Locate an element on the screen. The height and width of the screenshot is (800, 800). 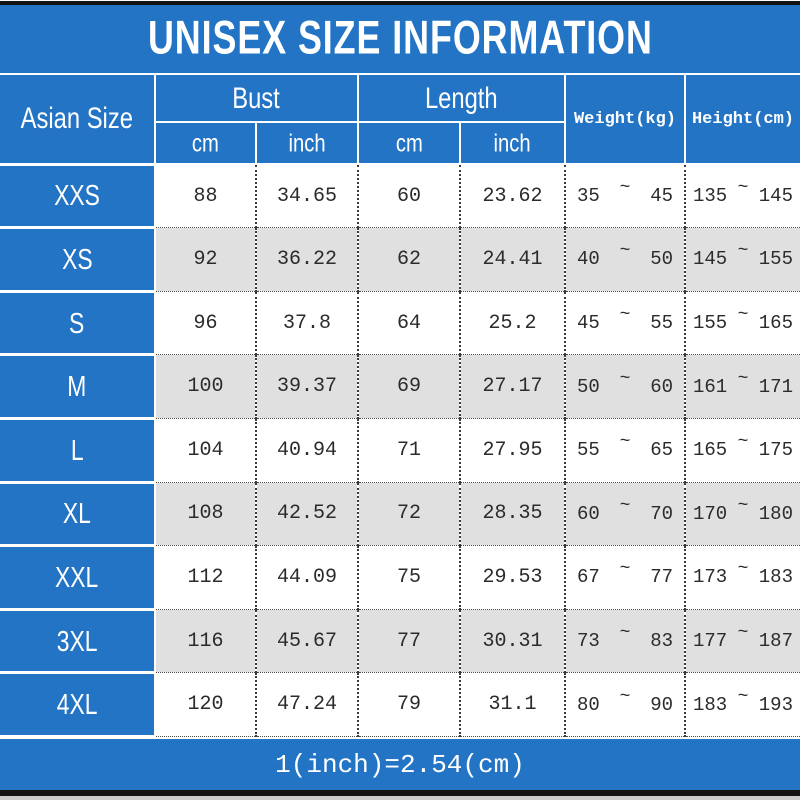
weight-max: 45 is located at coordinates (661, 196).